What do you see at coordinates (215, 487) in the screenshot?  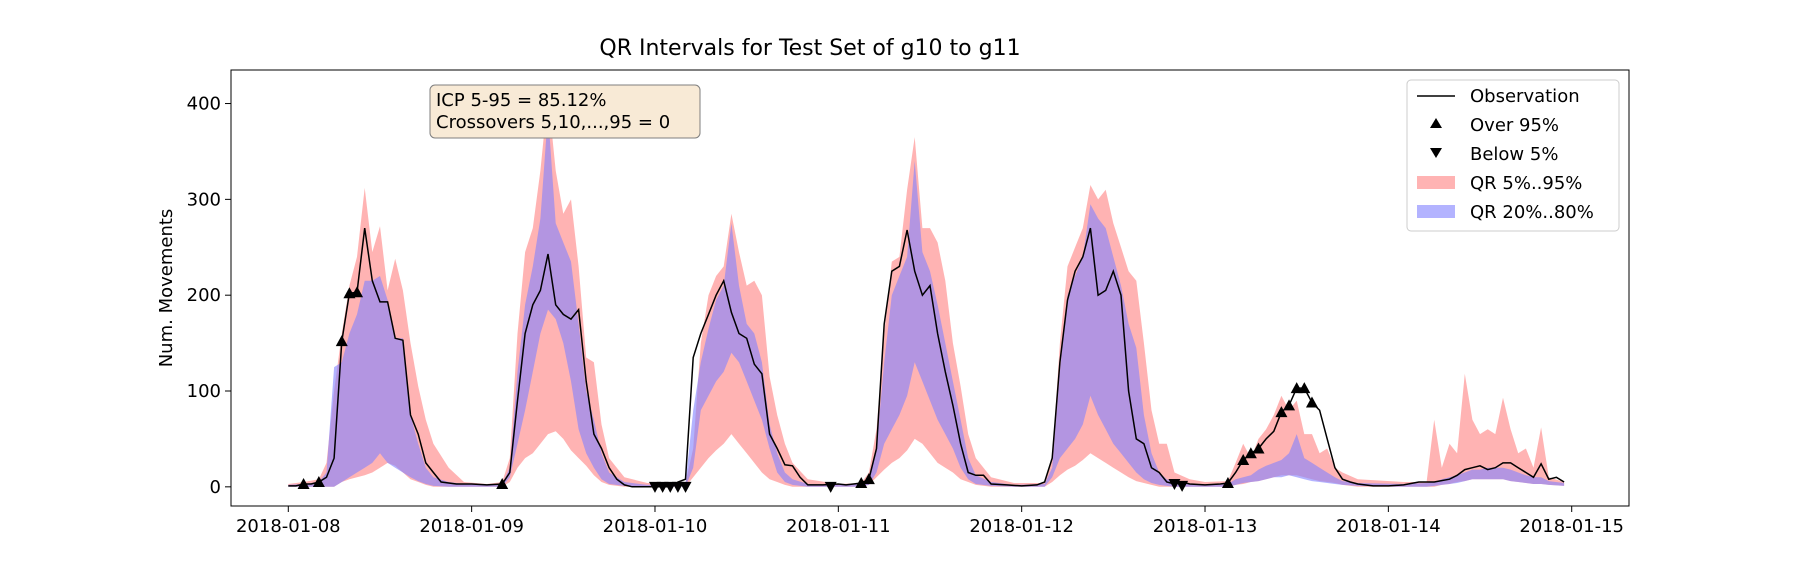 I see `y-tick-label-0: 0` at bounding box center [215, 487].